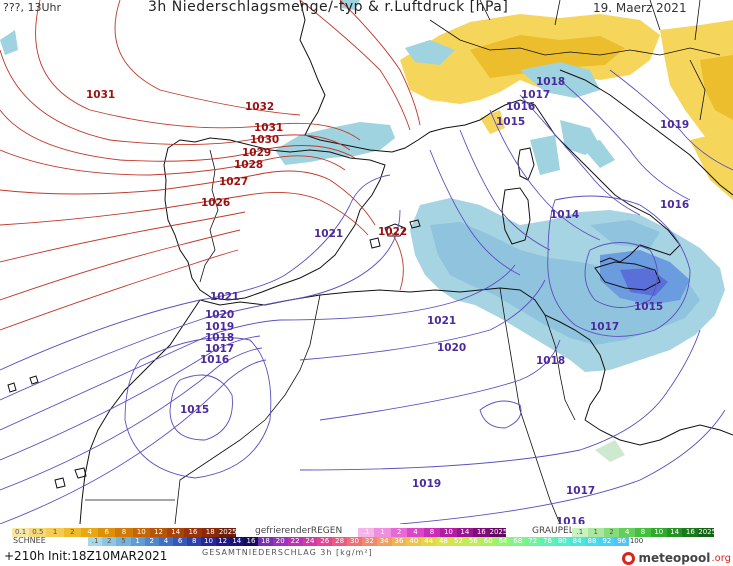 This screenshot has height=566, width=733. What do you see at coordinates (451, 348) in the screenshot?
I see `isobar-label: 1020` at bounding box center [451, 348].